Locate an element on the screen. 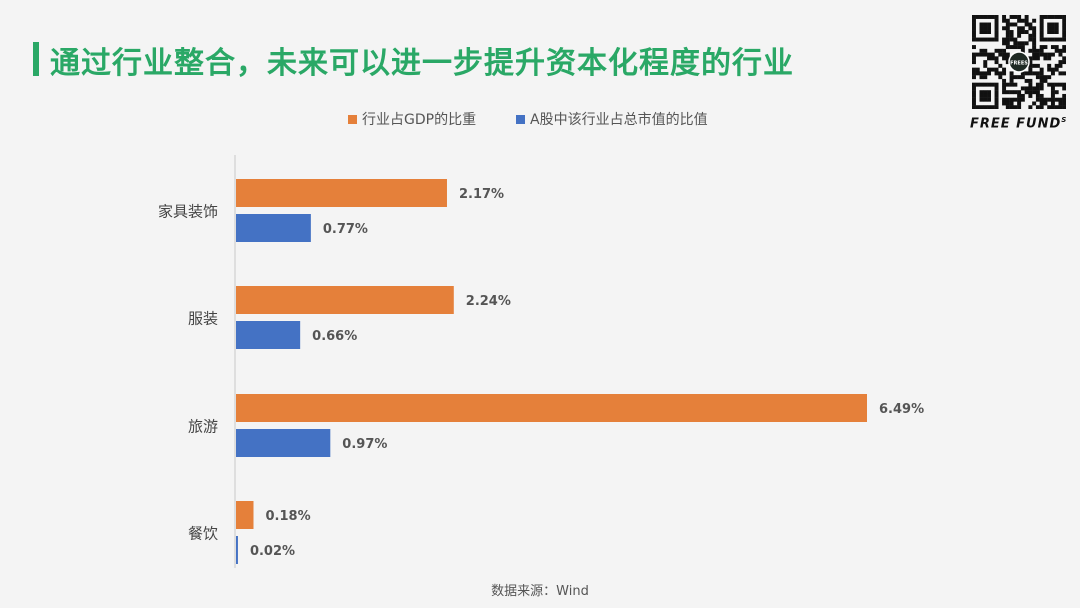 Image resolution: width=1080 pixels, height=608 pixels. page-title: 通过行业整合，未来可以进一步提升资本化程度的行业 is located at coordinates (422, 63).